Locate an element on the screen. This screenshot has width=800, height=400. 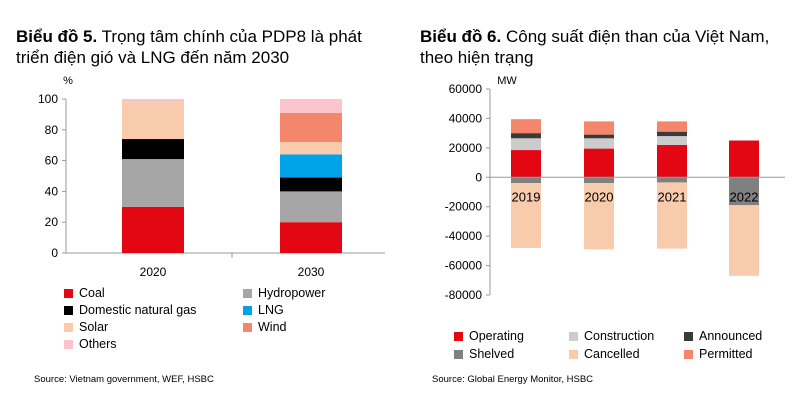
y-tick-label: 0 is located at coordinates (478, 177).